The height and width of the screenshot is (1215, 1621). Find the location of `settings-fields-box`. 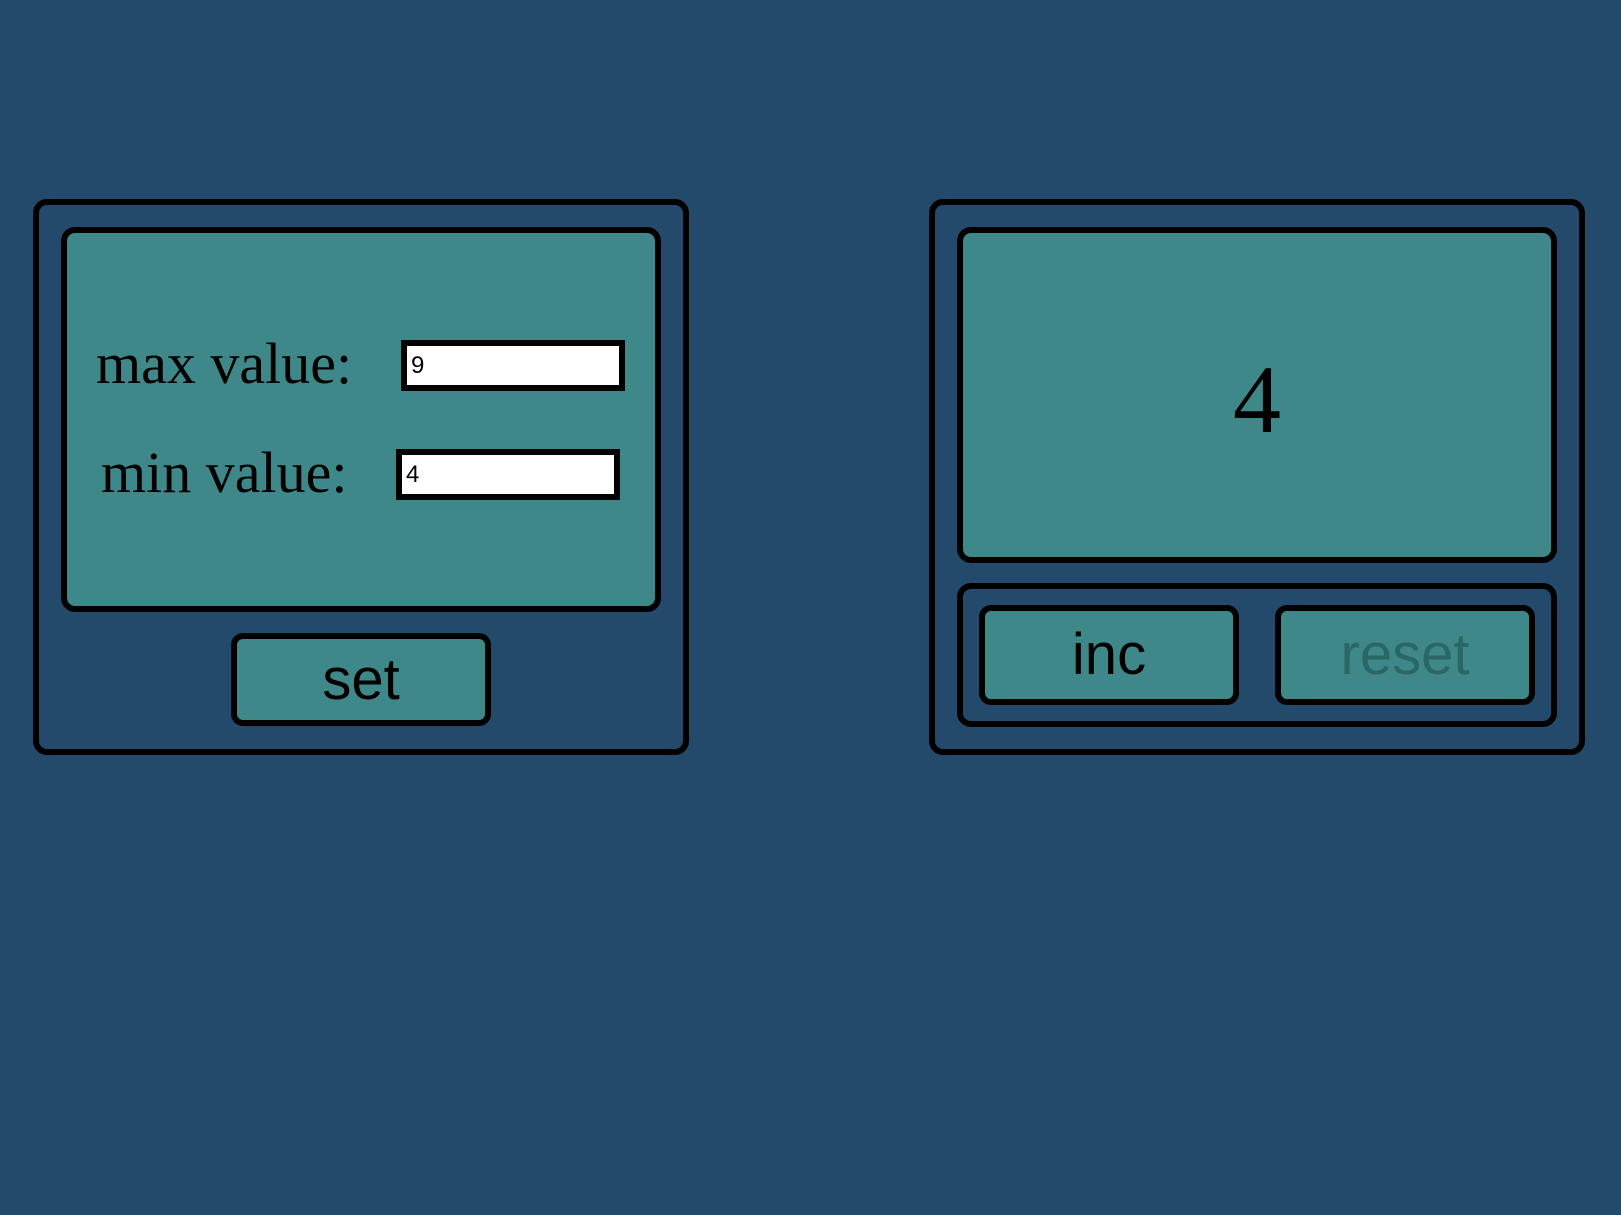

settings-fields-box is located at coordinates (361, 419).